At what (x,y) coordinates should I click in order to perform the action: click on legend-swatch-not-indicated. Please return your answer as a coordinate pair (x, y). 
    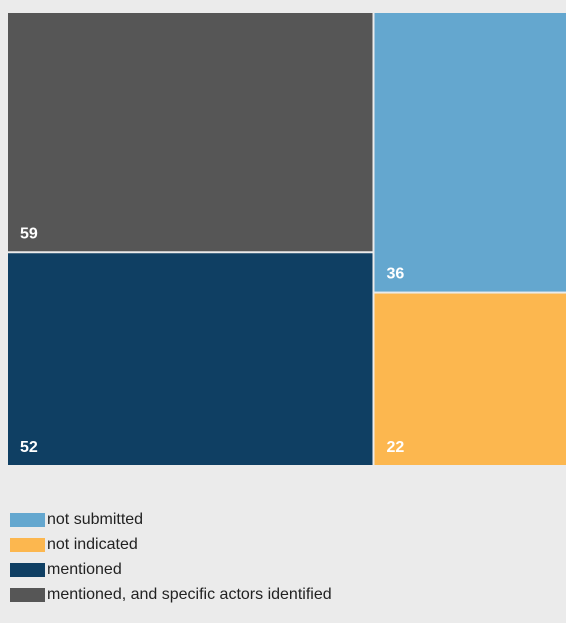
    Looking at the image, I should click on (27, 544).